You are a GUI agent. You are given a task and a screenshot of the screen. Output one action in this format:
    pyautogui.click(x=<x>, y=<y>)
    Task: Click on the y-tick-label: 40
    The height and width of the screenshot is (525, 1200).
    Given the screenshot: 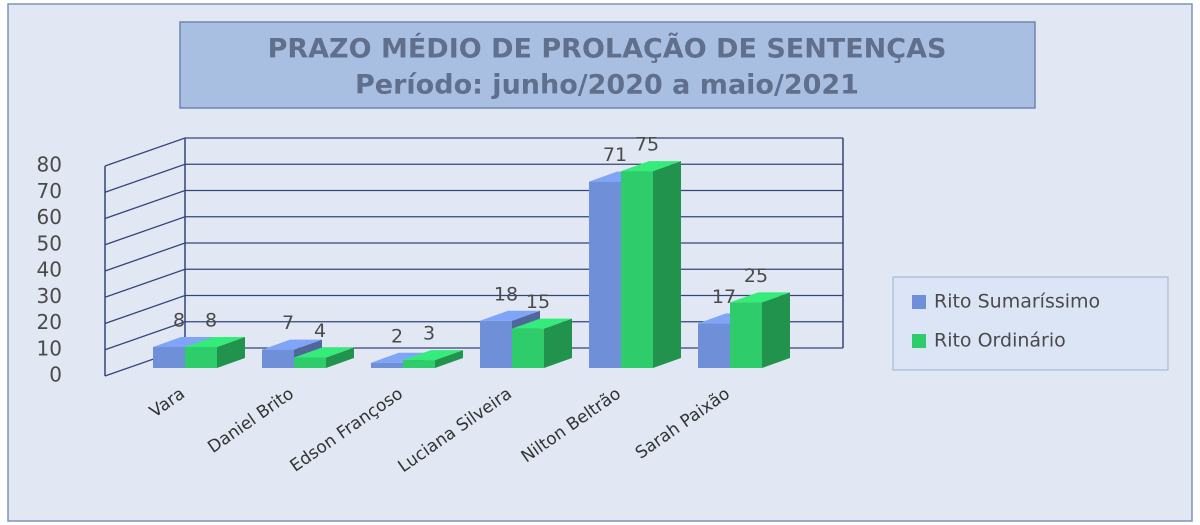 What is the action you would take?
    pyautogui.click(x=49, y=270)
    